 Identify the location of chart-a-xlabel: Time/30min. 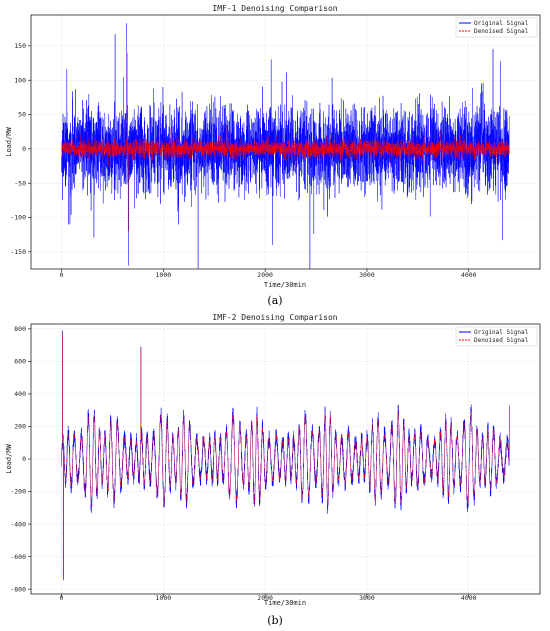
(285, 285).